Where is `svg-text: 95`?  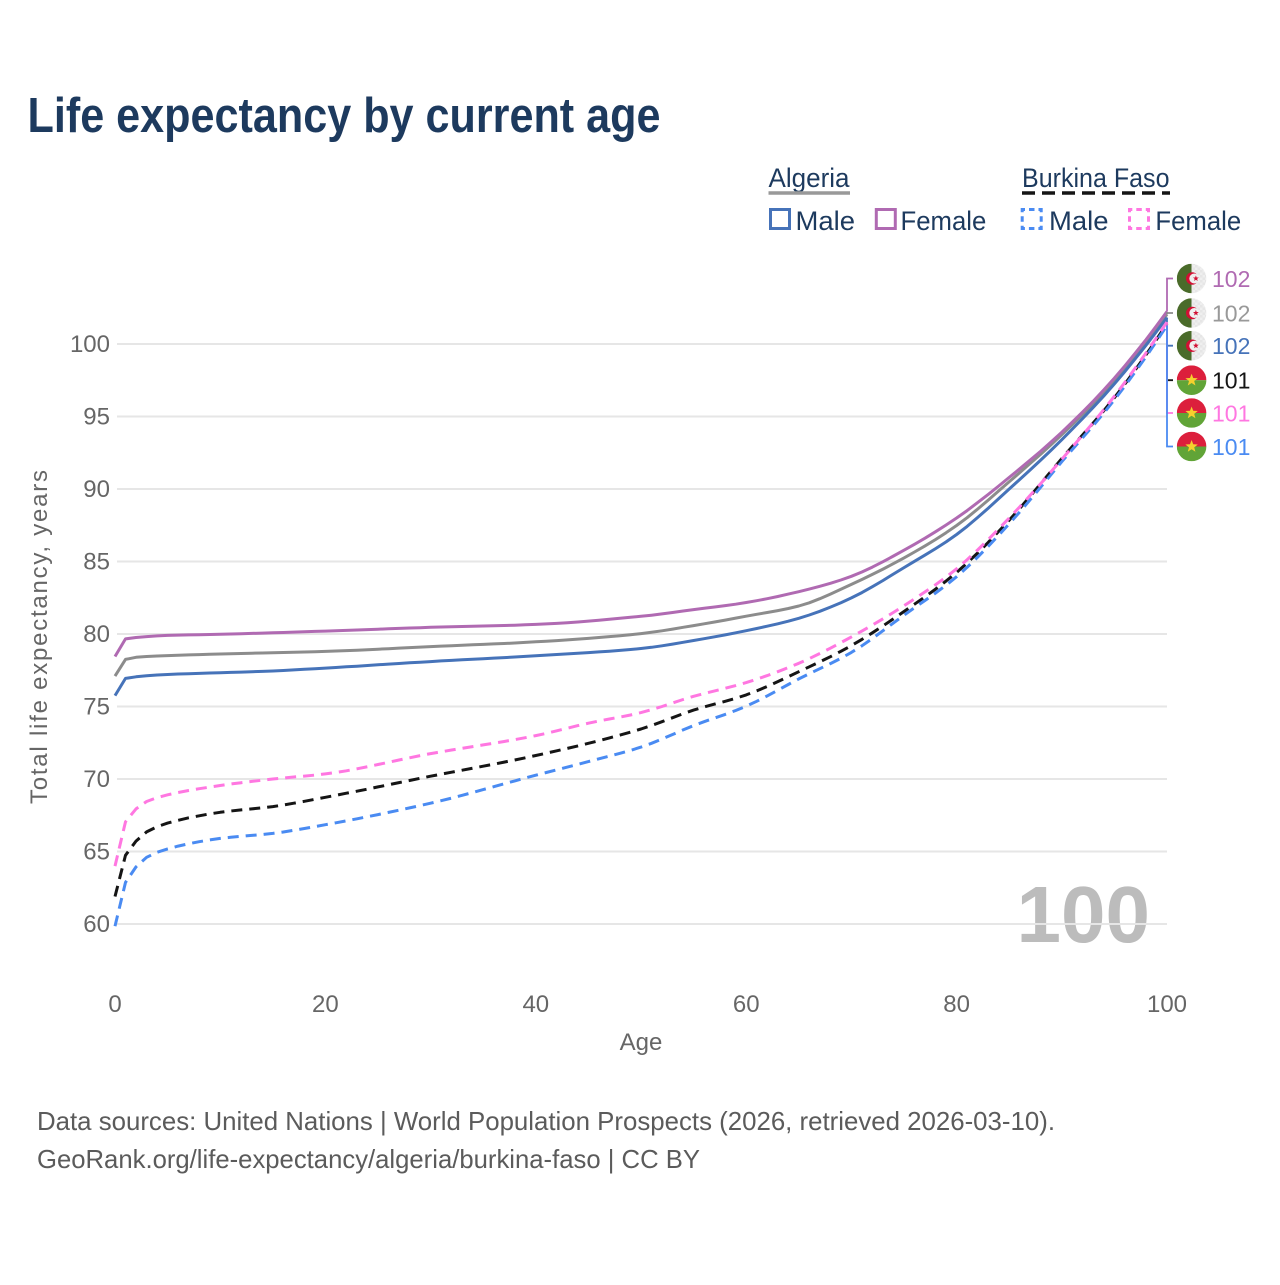
svg-text: 95 is located at coordinates (96, 417).